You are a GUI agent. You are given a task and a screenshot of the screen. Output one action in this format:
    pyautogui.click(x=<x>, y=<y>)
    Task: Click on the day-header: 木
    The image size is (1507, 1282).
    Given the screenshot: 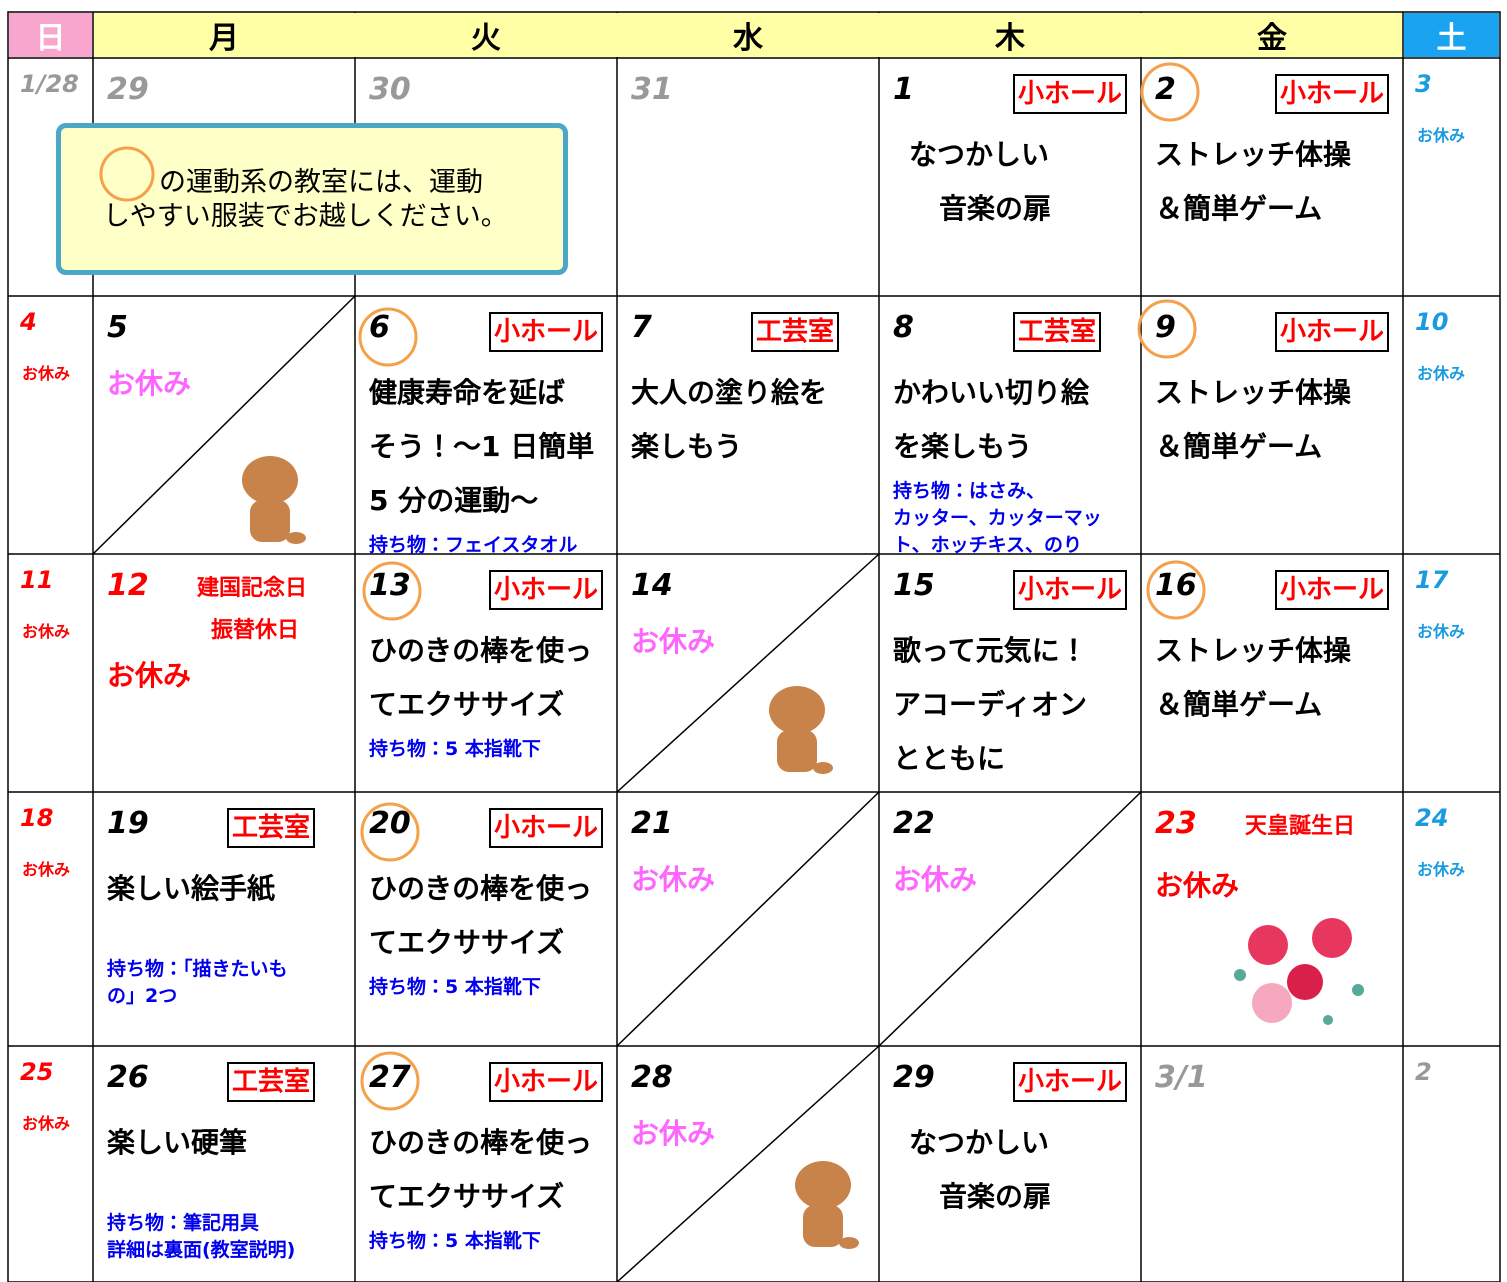 What is the action you would take?
    pyautogui.click(x=1010, y=38)
    